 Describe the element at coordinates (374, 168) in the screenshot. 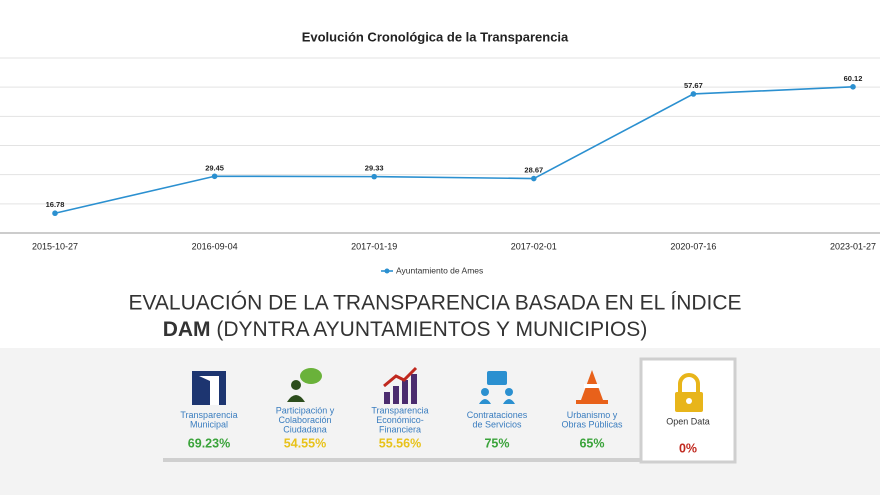

I see `data-label: 29.33` at that location.